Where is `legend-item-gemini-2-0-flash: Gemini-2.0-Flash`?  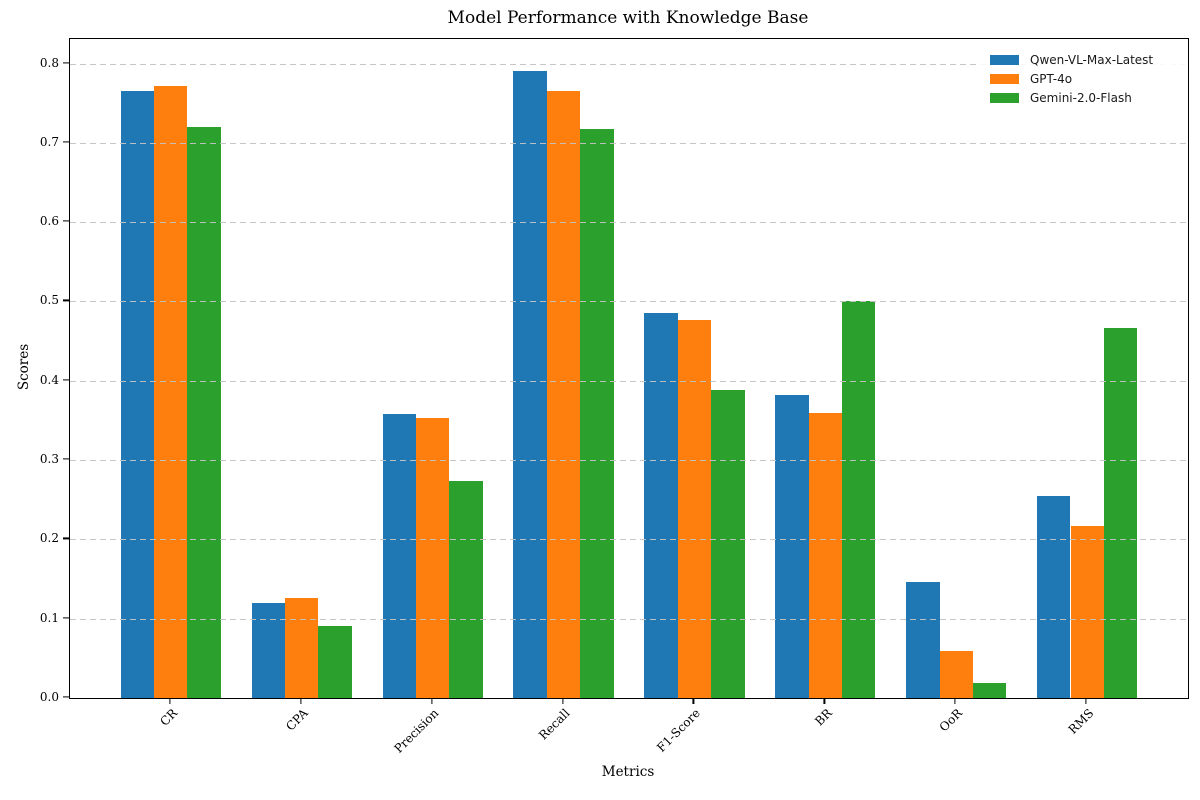
legend-item-gemini-2-0-flash: Gemini-2.0-Flash is located at coordinates (1082, 97).